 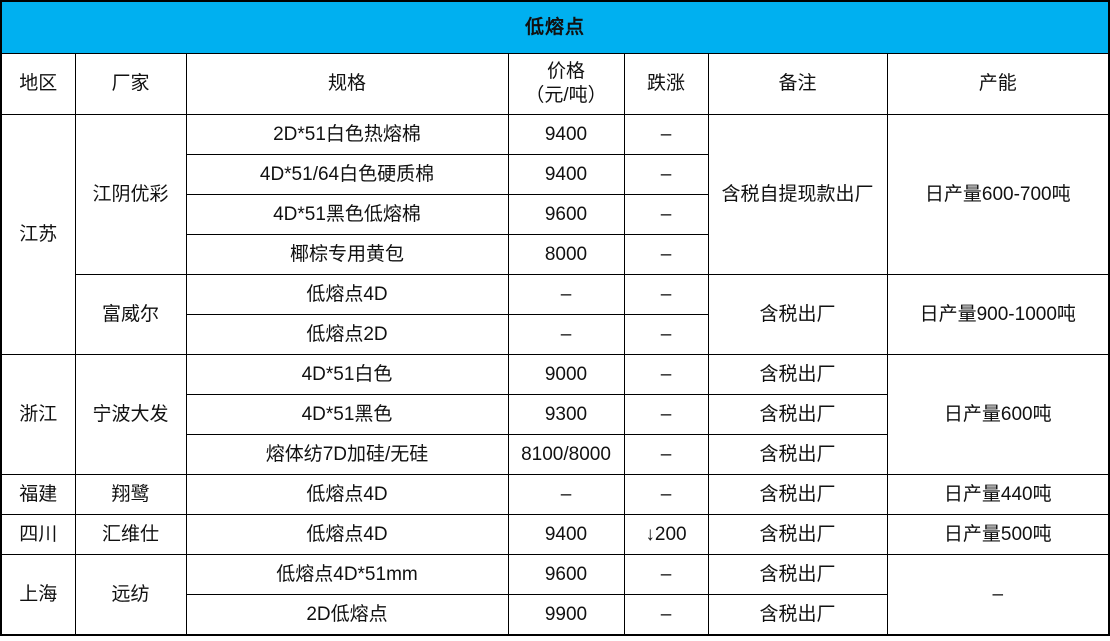 What do you see at coordinates (998, 84) in the screenshot?
I see `col-header-capacity: 产能` at bounding box center [998, 84].